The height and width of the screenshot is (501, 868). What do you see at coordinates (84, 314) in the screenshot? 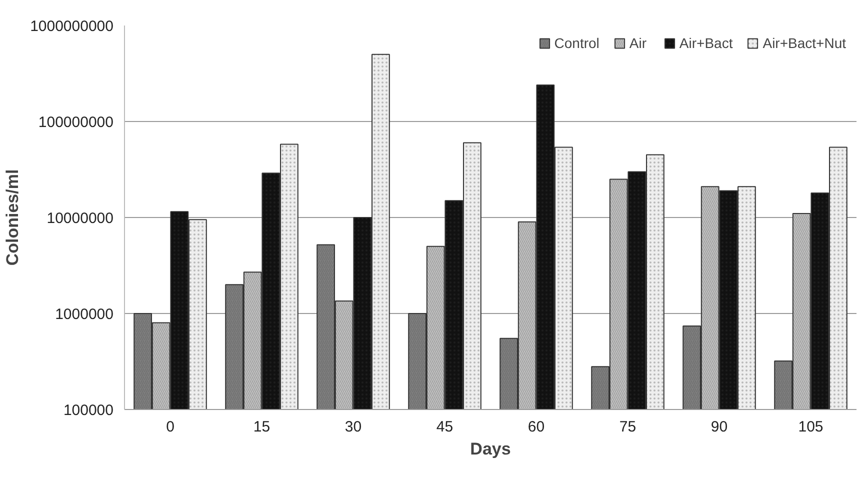
I see `y-tick-label: 1000000` at bounding box center [84, 314].